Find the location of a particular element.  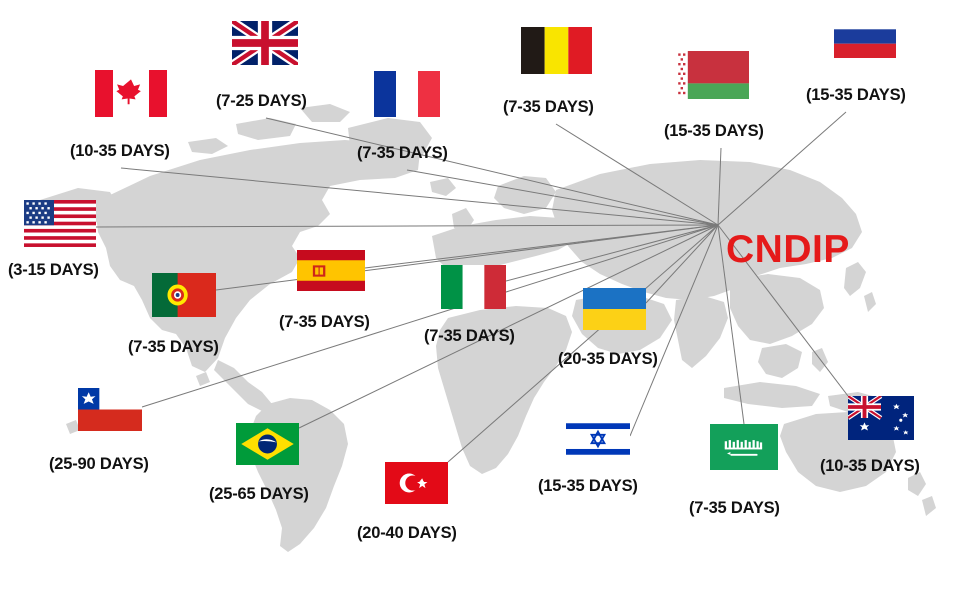

flag-ukraine is located at coordinates (614, 309).